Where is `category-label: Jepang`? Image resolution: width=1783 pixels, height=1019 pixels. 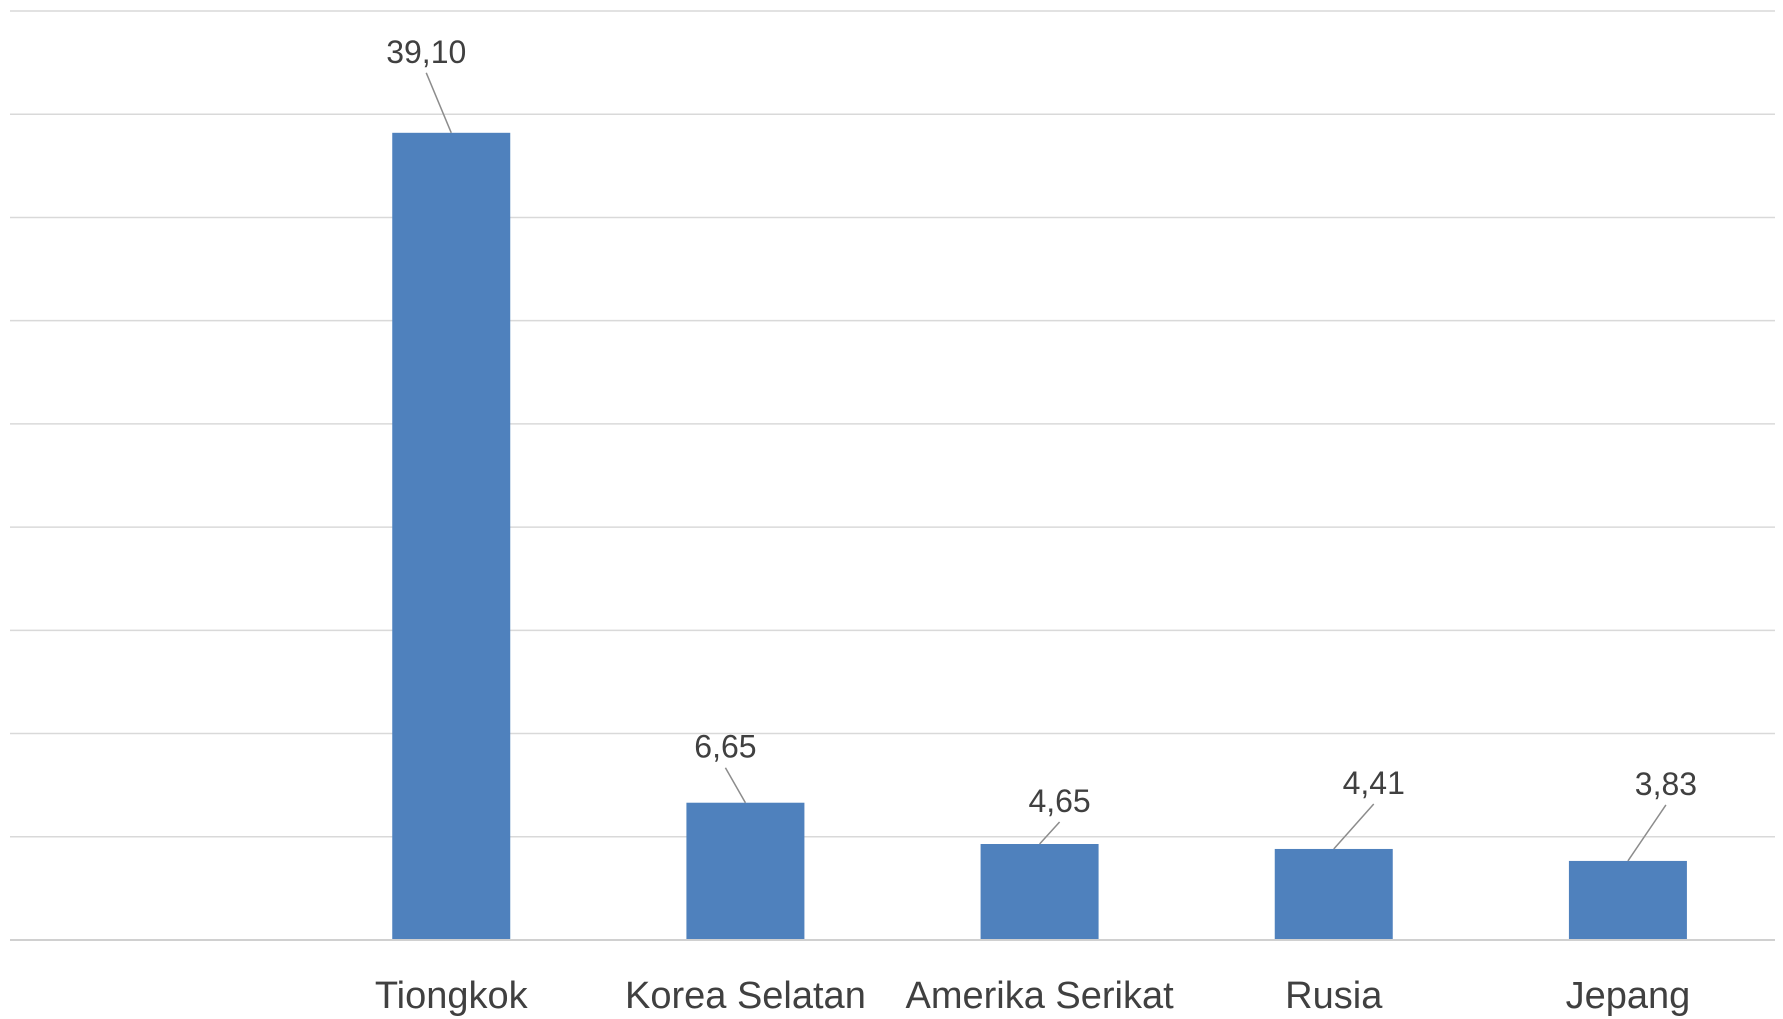 category-label: Jepang is located at coordinates (1628, 996).